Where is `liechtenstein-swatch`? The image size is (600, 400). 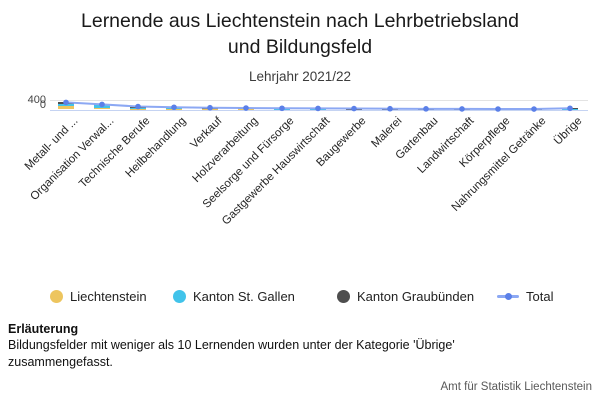
liechtenstein-swatch is located at coordinates (56, 296).